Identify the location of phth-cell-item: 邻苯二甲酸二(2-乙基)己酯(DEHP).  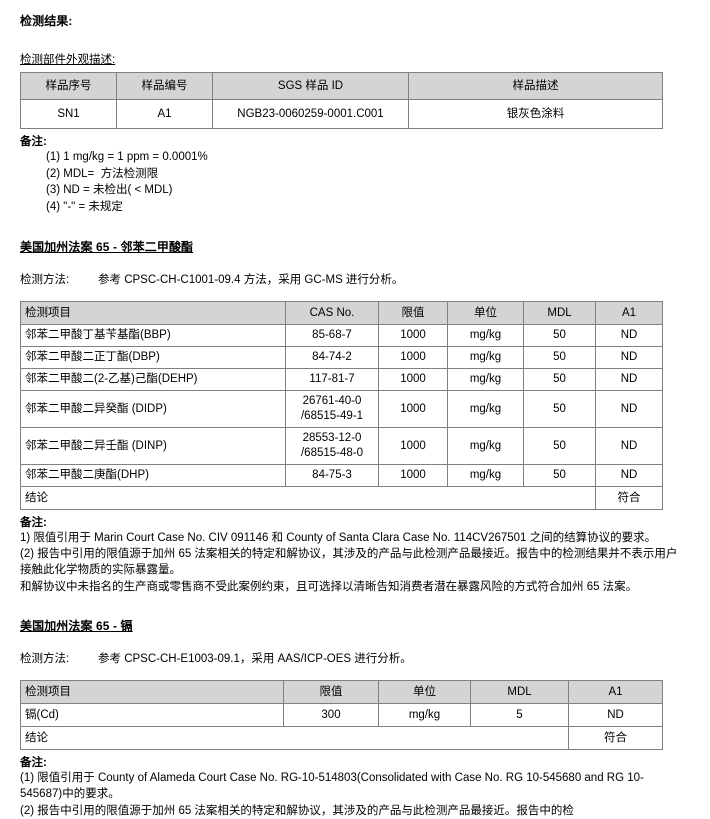
(153, 379).